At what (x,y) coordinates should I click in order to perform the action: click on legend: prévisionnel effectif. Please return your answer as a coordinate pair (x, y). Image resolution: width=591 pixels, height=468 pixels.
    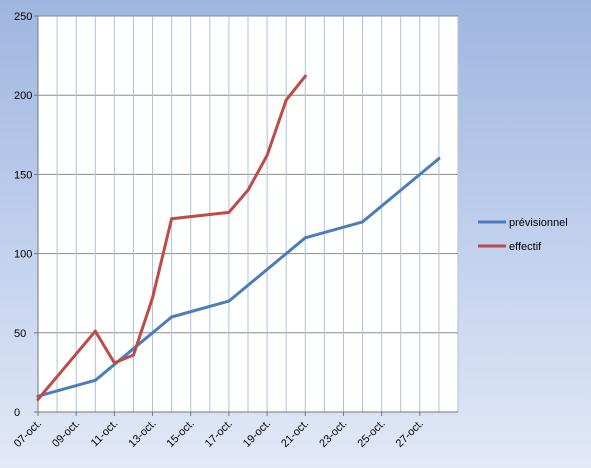
    Looking at the image, I should click on (523, 235).